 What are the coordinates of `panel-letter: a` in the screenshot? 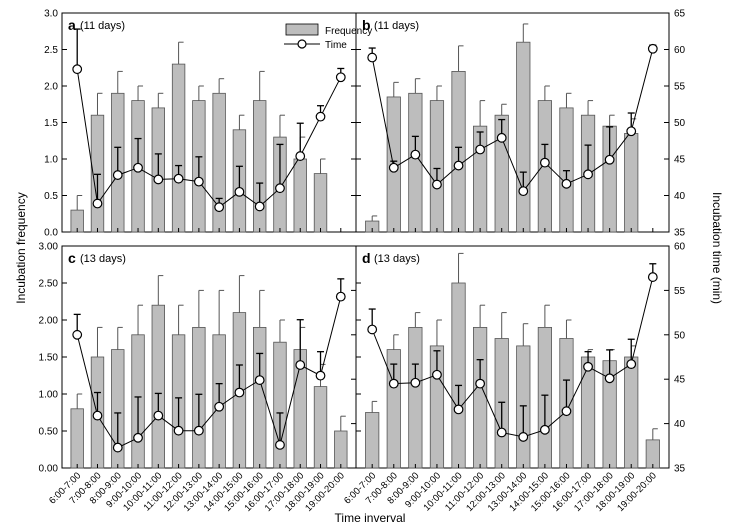 It's located at (72, 25).